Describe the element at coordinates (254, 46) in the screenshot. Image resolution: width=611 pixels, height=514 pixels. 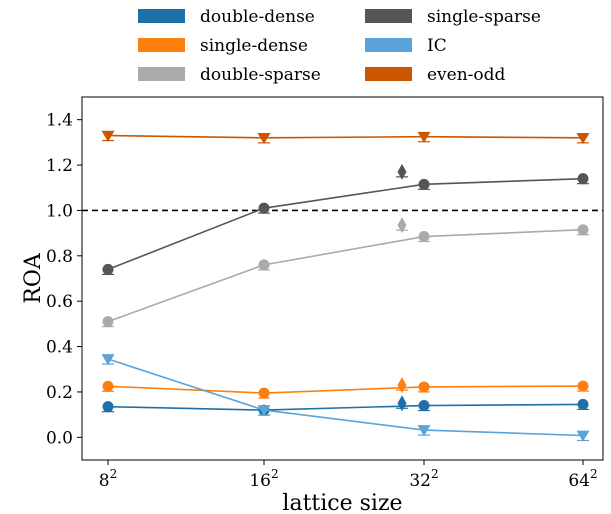
I see `legend-label: single-dense` at that location.